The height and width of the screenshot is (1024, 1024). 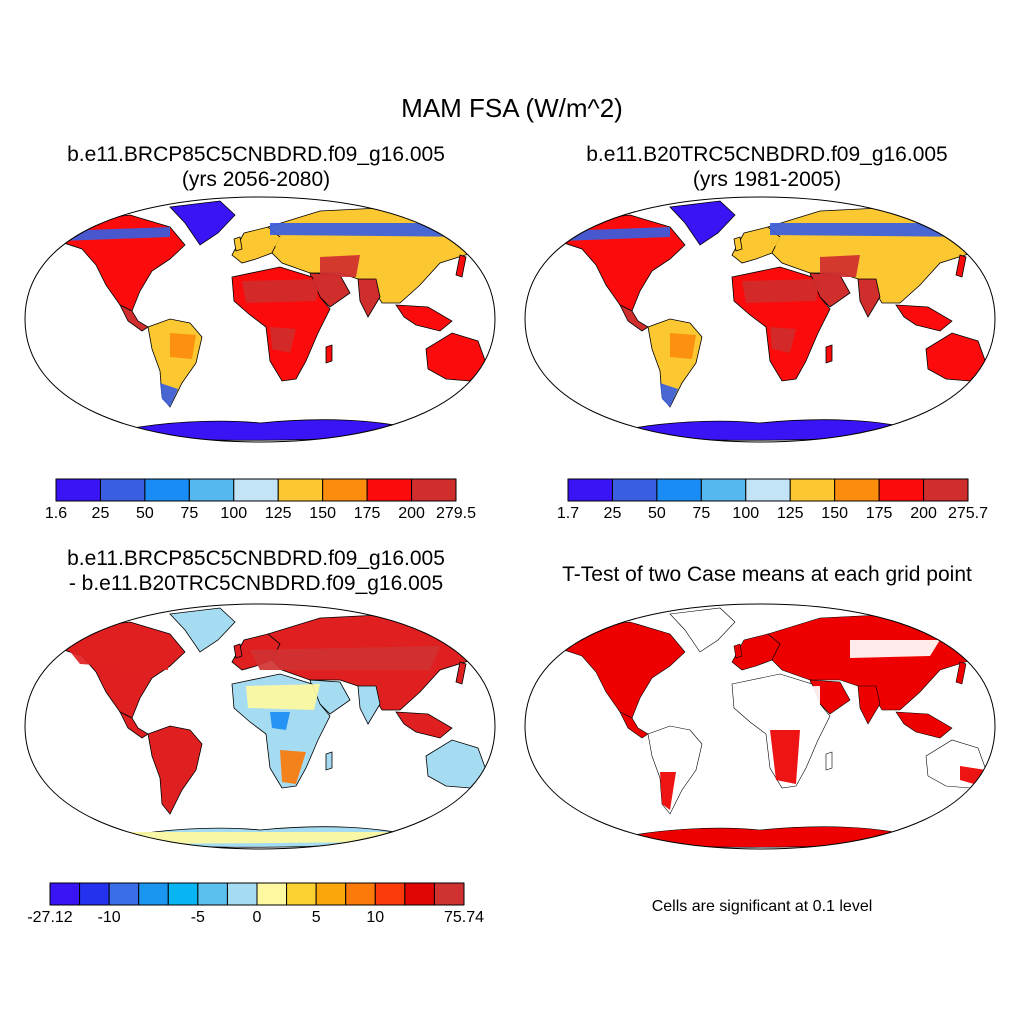 I want to click on eurasia-warm-region, so click(x=345, y=658).